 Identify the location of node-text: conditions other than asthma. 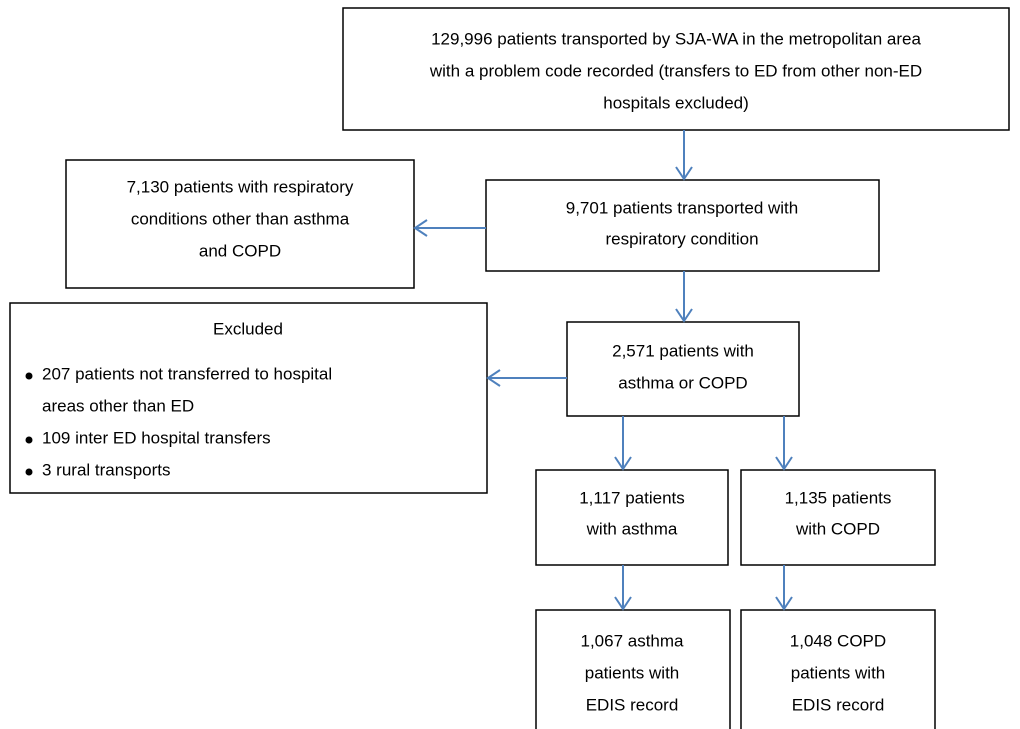
(240, 218).